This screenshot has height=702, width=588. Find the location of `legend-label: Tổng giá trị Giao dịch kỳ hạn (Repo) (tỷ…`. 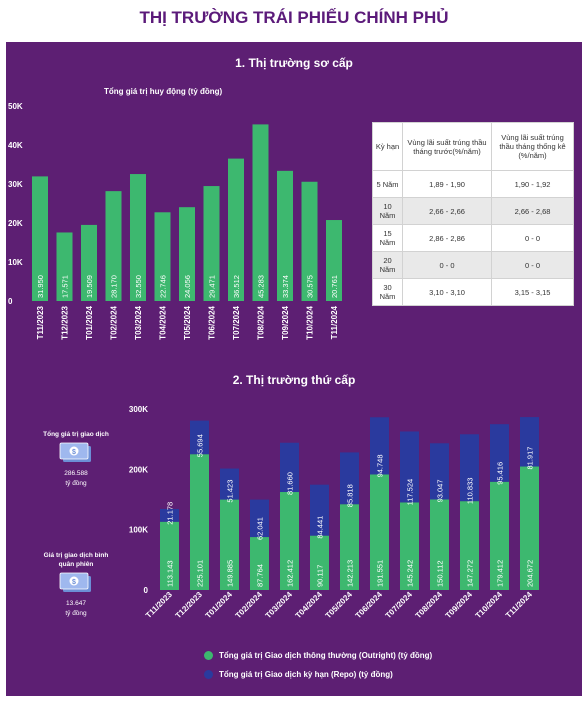

legend-label: Tổng giá trị Giao dịch kỳ hạn (Repo) (tỷ… is located at coordinates (306, 674).